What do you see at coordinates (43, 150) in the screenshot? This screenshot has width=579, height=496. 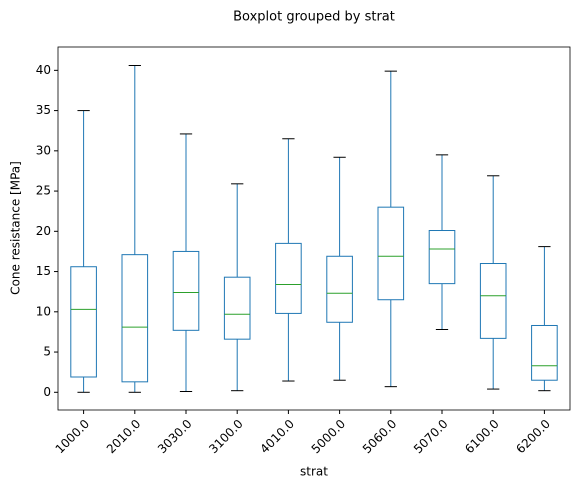 I see `y-tick-label: 30` at bounding box center [43, 150].